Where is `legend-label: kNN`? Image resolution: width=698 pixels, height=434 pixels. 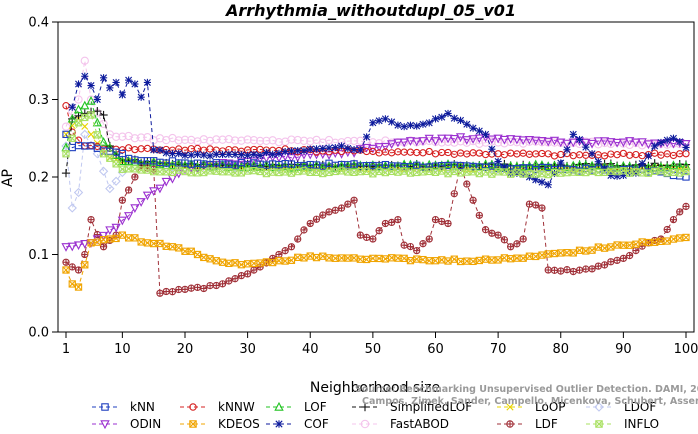
legend-label: kNN is located at coordinates (142, 407).